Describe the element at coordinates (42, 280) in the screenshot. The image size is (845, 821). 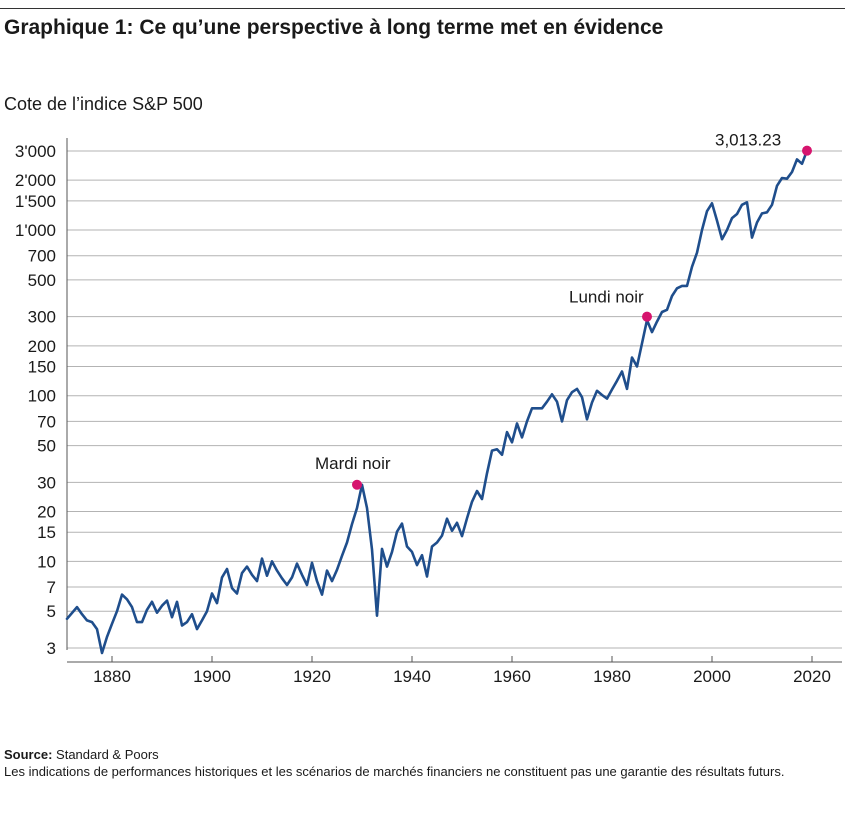
I see `y-tick-label: 500` at that location.